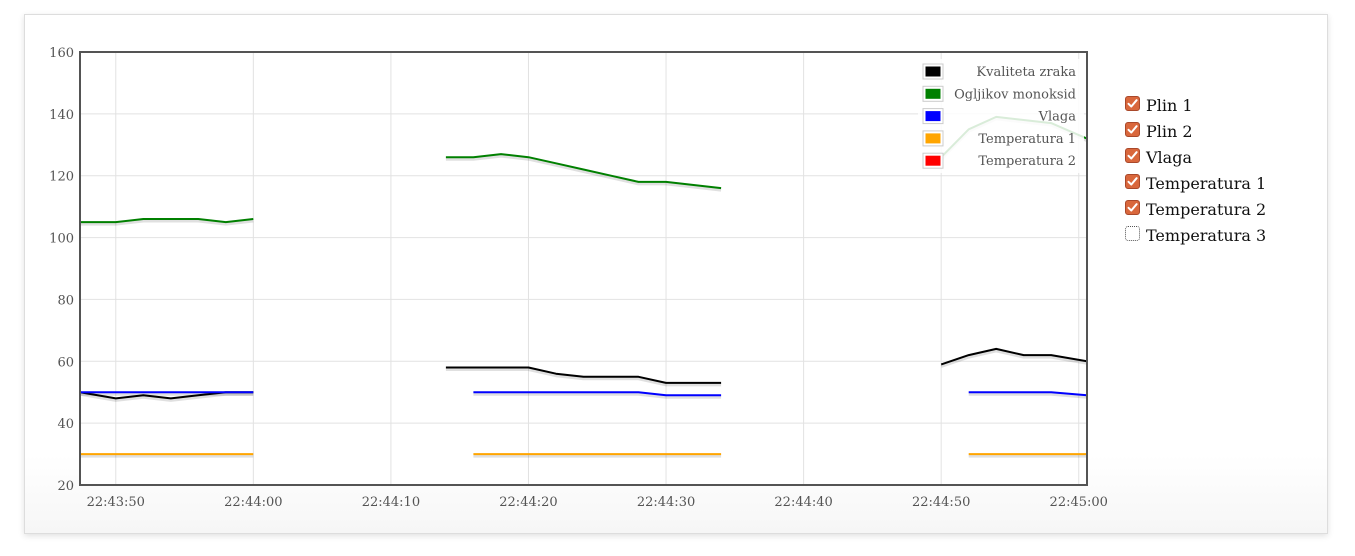 This screenshot has width=1355, height=556. What do you see at coordinates (391, 502) in the screenshot?
I see `x-tick-label: 22:44:10` at bounding box center [391, 502].